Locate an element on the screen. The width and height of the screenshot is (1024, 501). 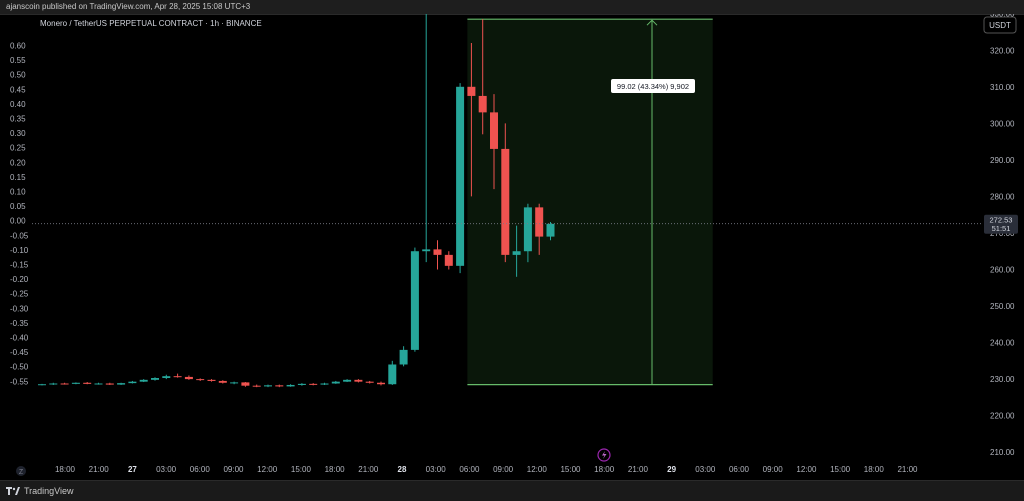
time-axis-tick: 03:00 is located at coordinates (436, 469).